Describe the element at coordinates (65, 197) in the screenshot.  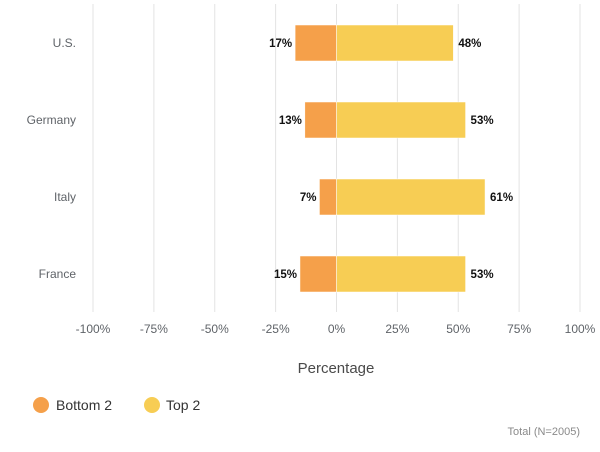
I see `category-label: Italy` at that location.